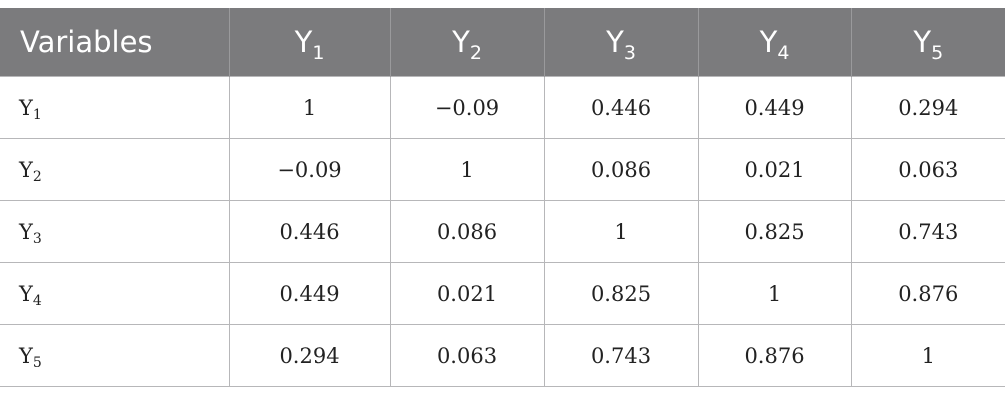 This screenshot has width=1005, height=404. What do you see at coordinates (114, 42) in the screenshot?
I see `header-variables: Variables` at bounding box center [114, 42].